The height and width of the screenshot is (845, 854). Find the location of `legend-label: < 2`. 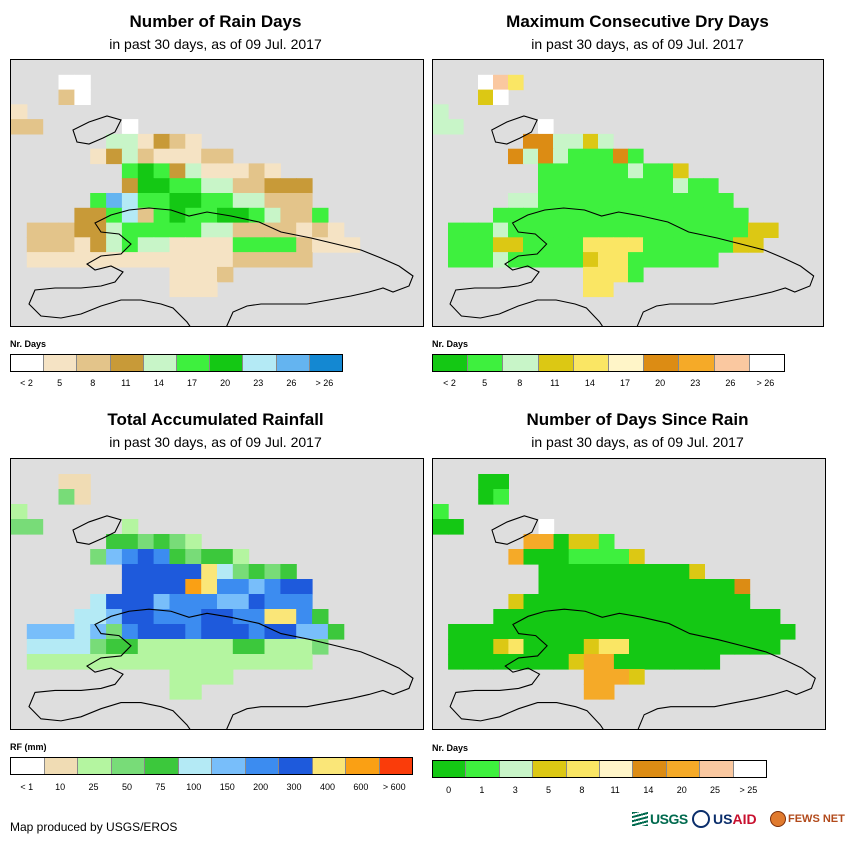

legend-label: < 2 is located at coordinates (26, 383).